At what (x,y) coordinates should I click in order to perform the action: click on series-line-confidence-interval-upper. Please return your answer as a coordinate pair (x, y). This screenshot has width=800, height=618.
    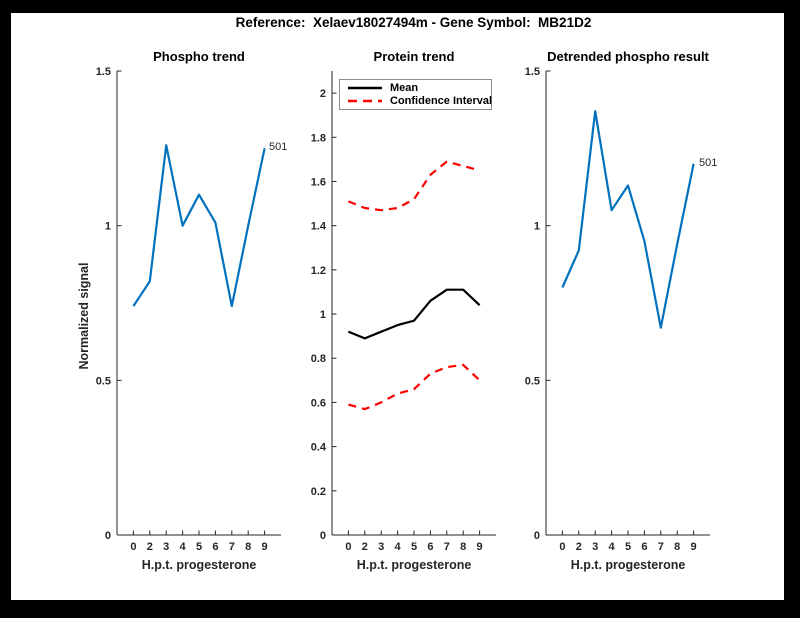
    Looking at the image, I should click on (413, 186).